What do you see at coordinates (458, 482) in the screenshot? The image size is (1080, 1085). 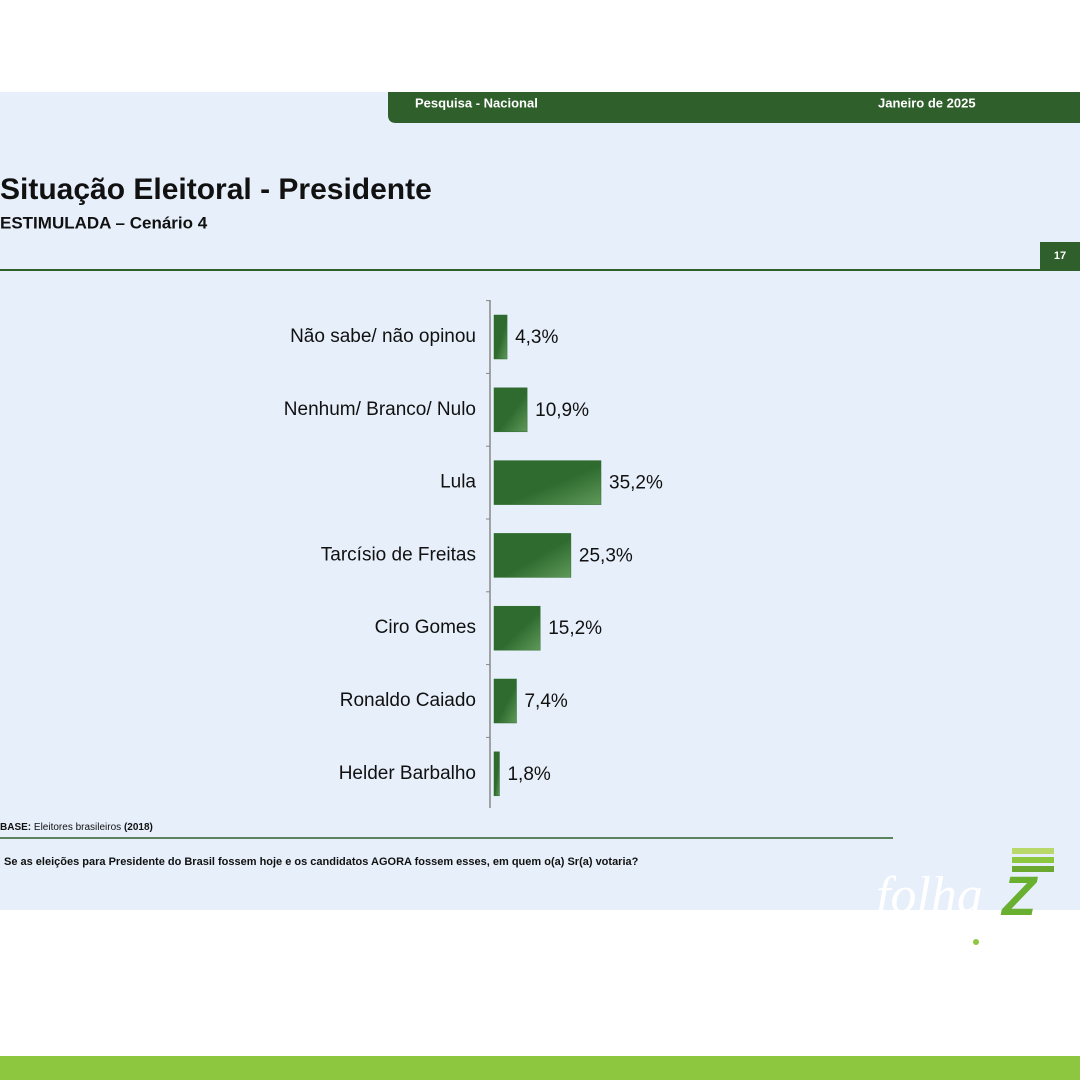 I see `category-label: Lula` at bounding box center [458, 482].